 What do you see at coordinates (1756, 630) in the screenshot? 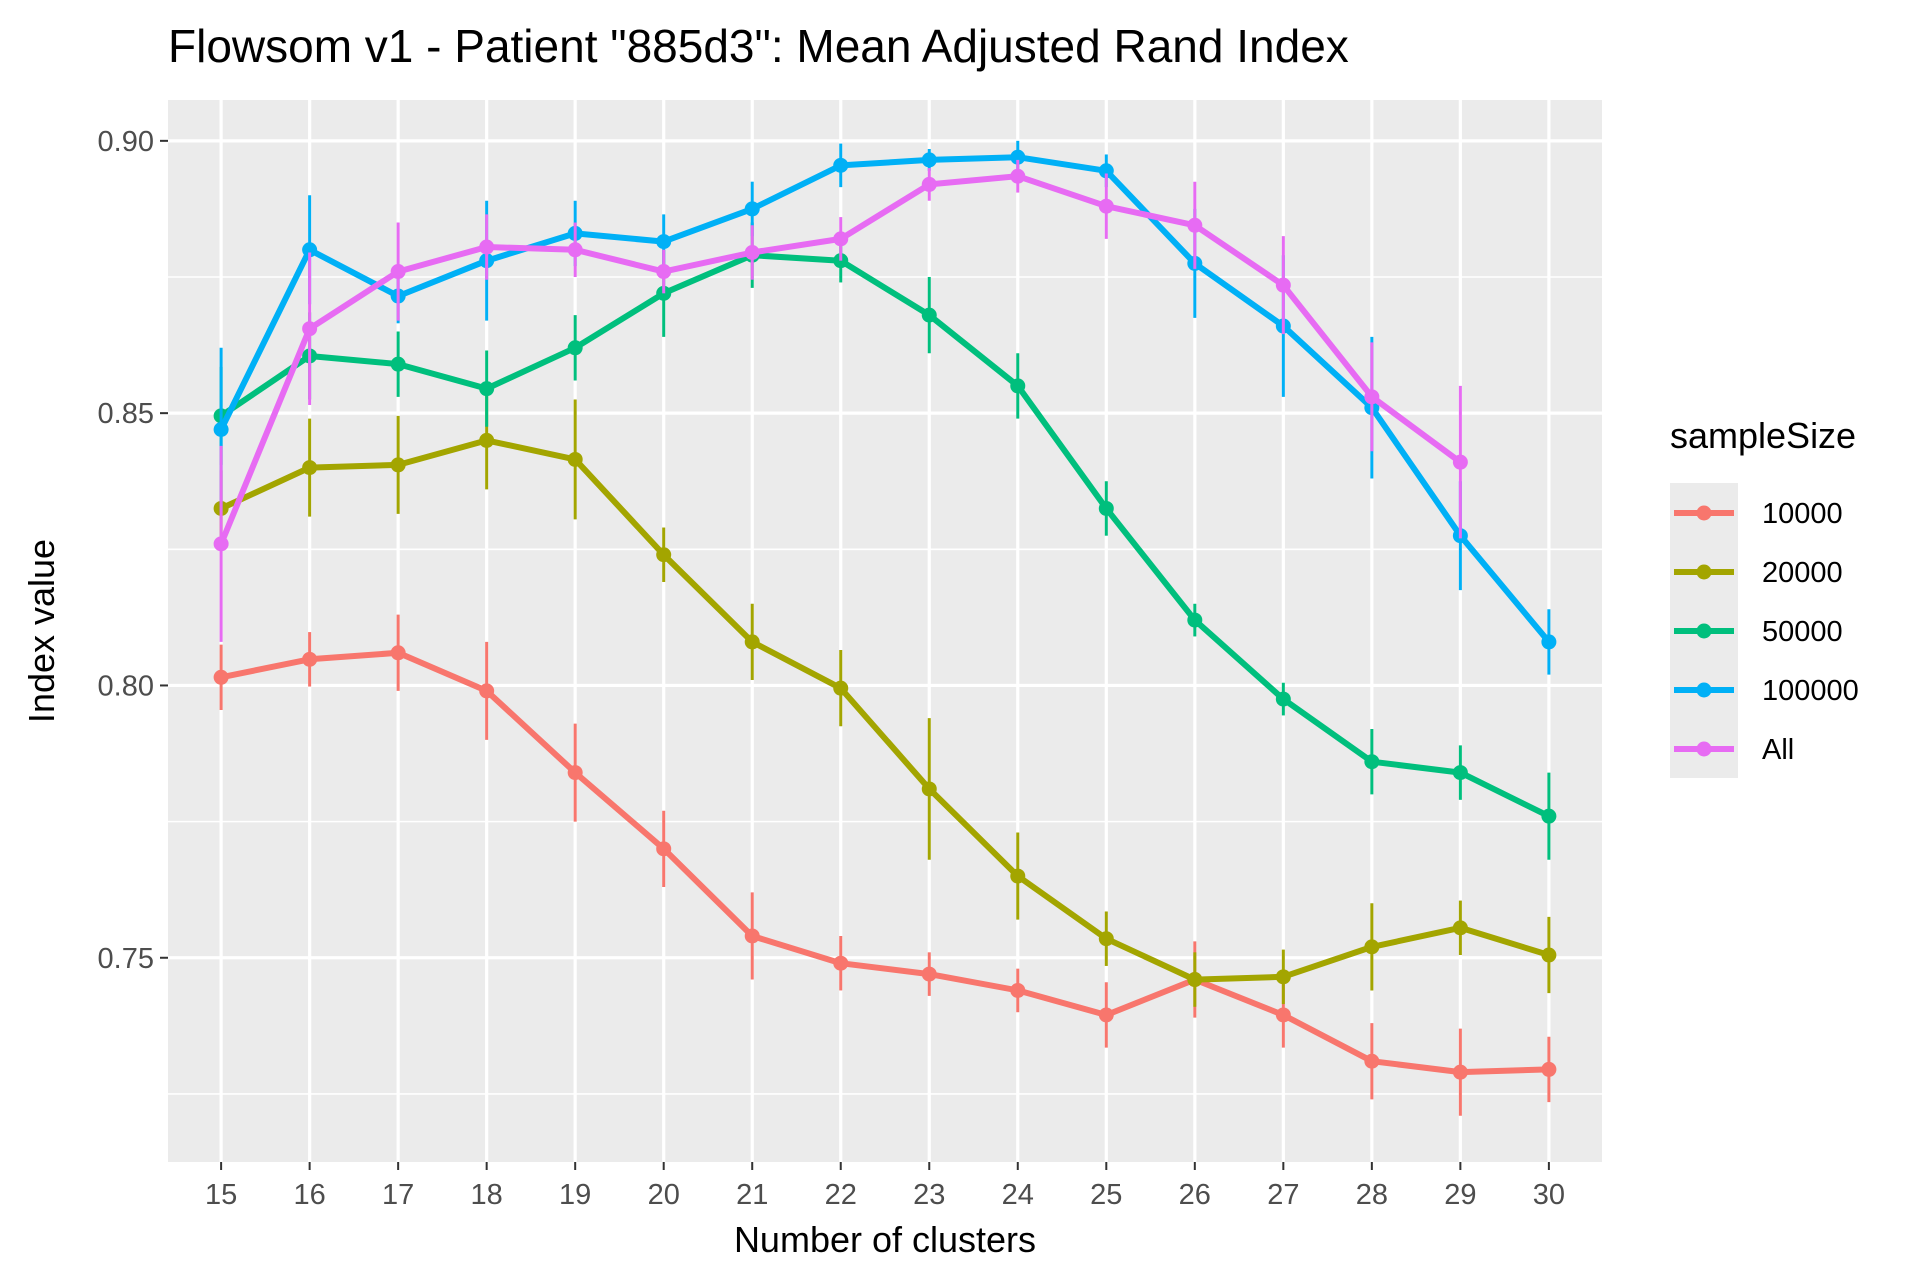
I see `legend-item-50000: 50000` at bounding box center [1756, 630].